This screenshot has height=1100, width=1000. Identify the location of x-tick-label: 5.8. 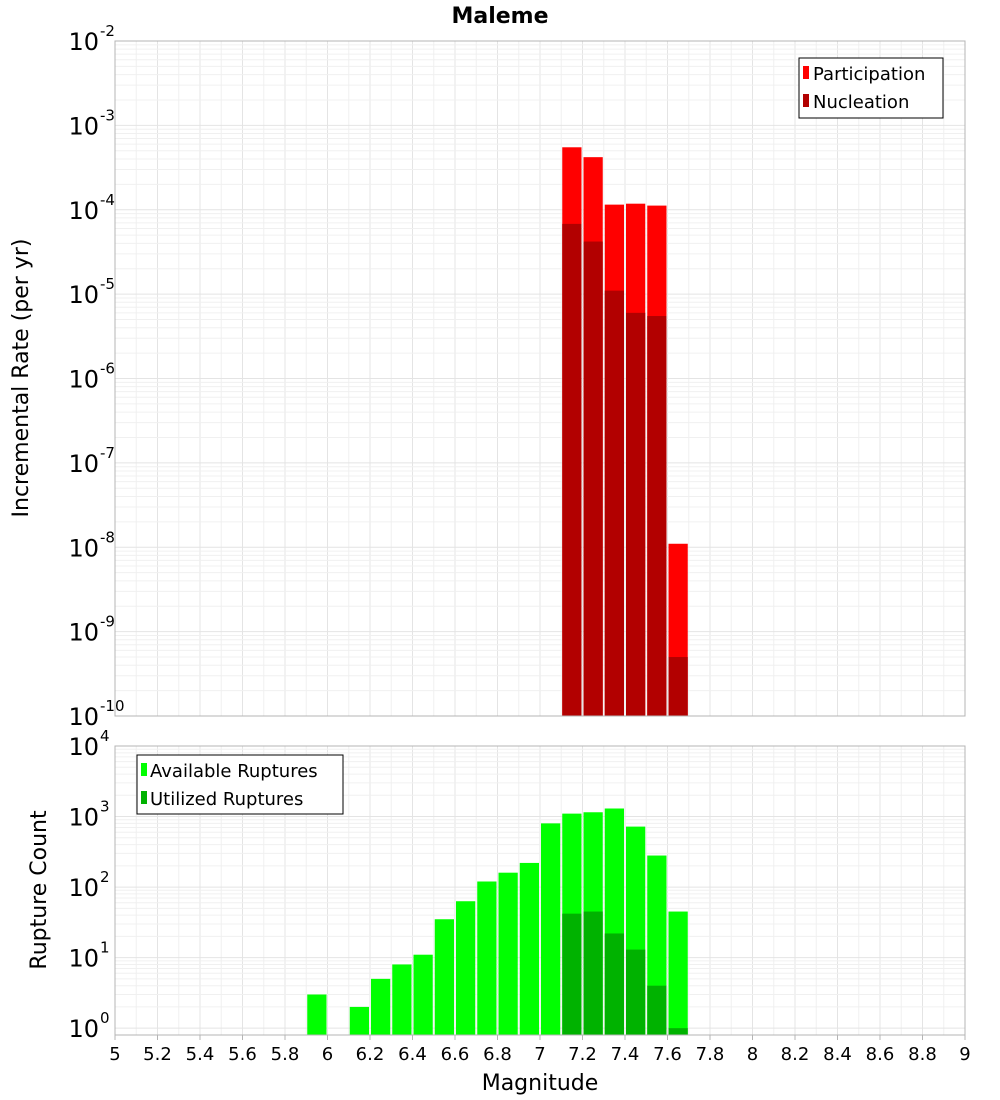
(285, 1054).